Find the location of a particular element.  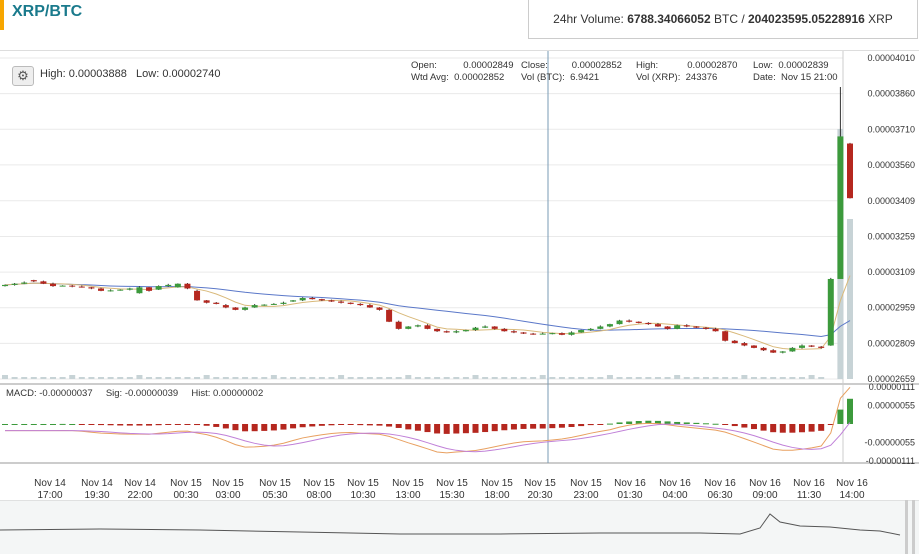

x-tick-time: 14:00 is located at coordinates (851, 495).